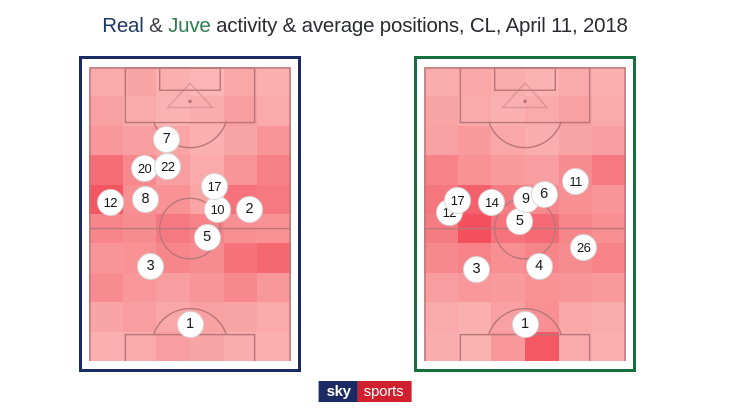  I want to click on player-marker-4: 4, so click(539, 267).